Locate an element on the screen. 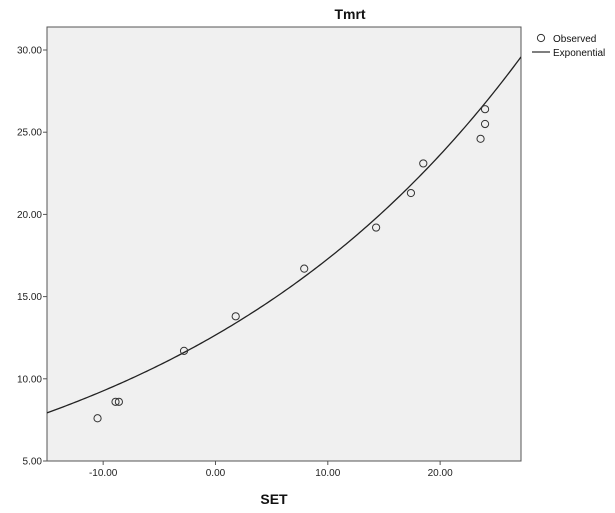  x-tick-label: -10.00 is located at coordinates (103, 473).